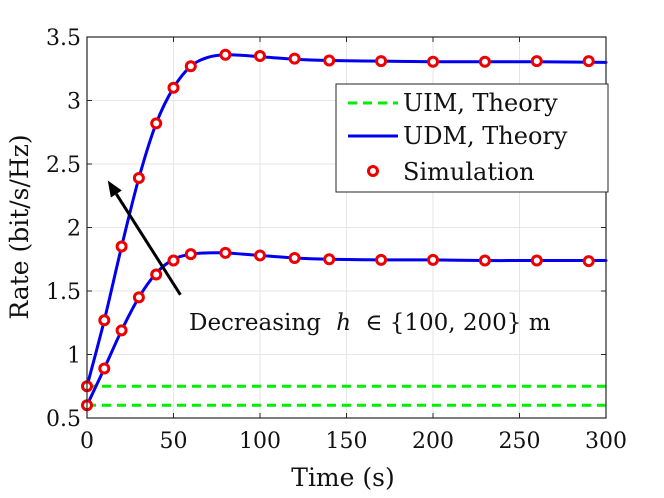  What do you see at coordinates (255, 323) in the screenshot?
I see `annotation-prefix: Decreasing` at bounding box center [255, 323].